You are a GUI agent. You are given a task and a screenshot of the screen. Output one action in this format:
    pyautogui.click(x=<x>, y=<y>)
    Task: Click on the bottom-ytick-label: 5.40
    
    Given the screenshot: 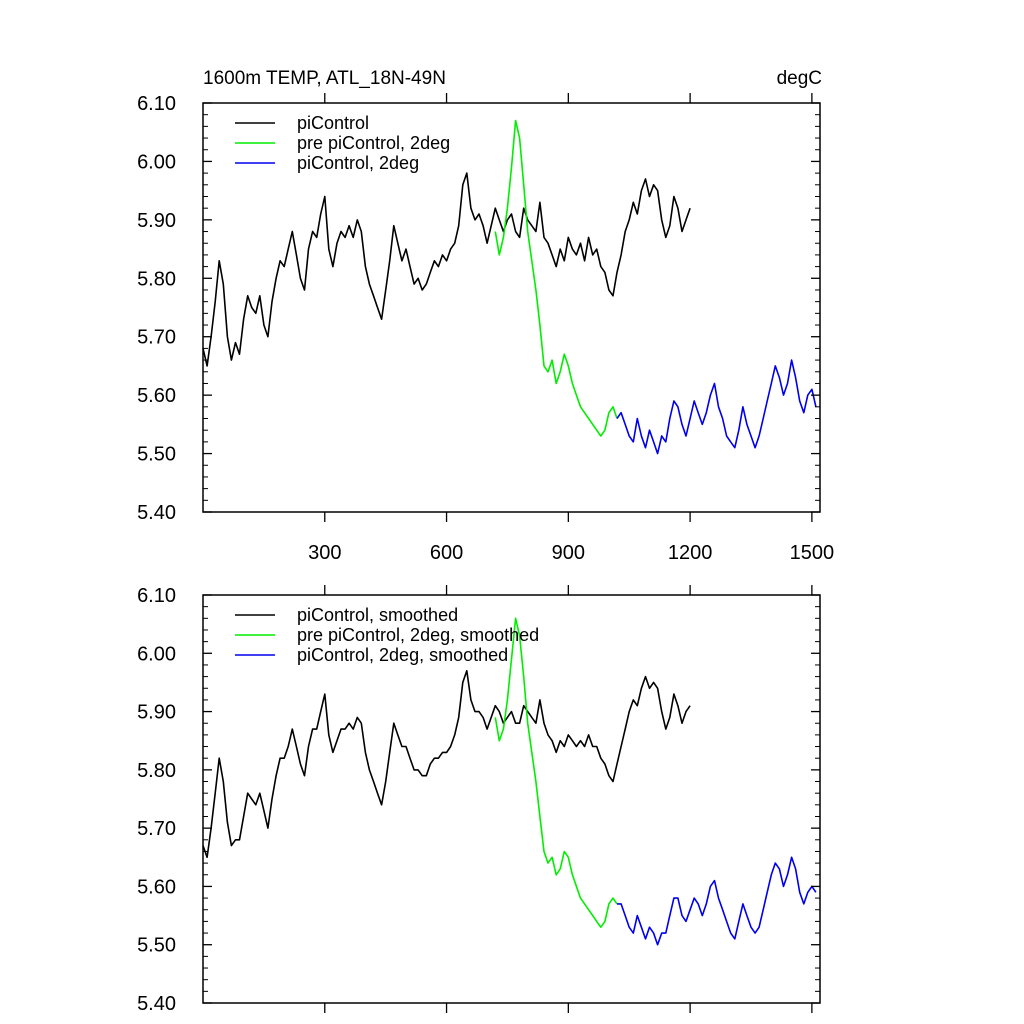 What is the action you would take?
    pyautogui.click(x=156, y=1004)
    